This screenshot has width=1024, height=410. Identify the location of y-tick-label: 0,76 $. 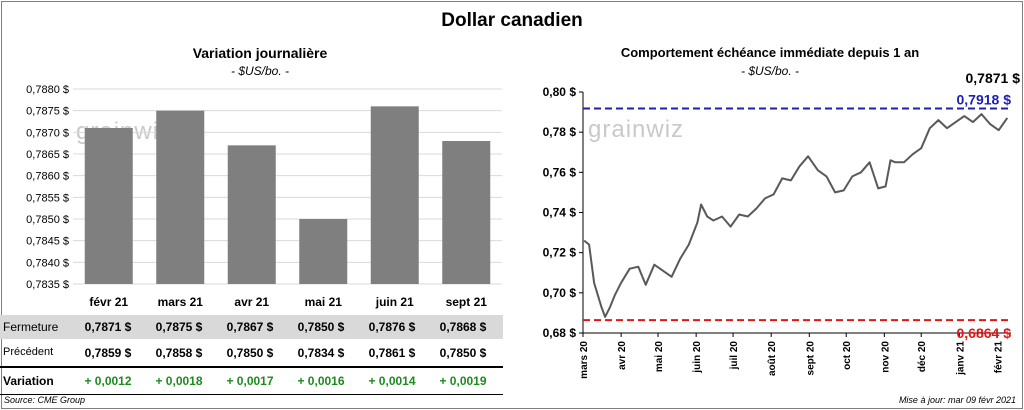
(560, 172).